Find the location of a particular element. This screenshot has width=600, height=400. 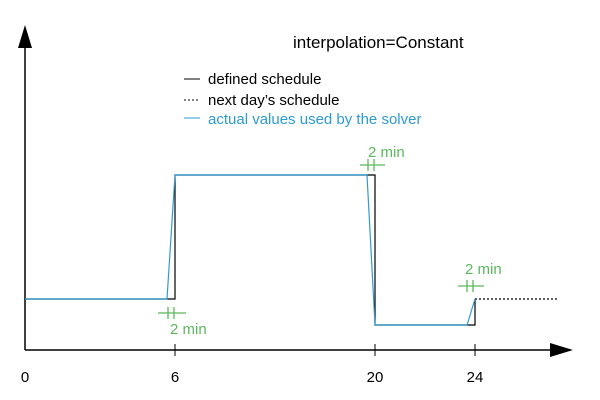

legend-label-defined: defined schedule is located at coordinates (264, 79).